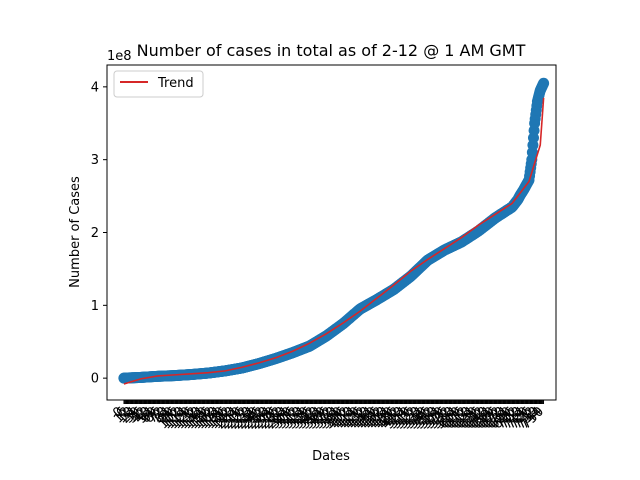  What do you see at coordinates (119, 56) in the screenshot?
I see `y-offset-label: 1e8` at bounding box center [119, 56].